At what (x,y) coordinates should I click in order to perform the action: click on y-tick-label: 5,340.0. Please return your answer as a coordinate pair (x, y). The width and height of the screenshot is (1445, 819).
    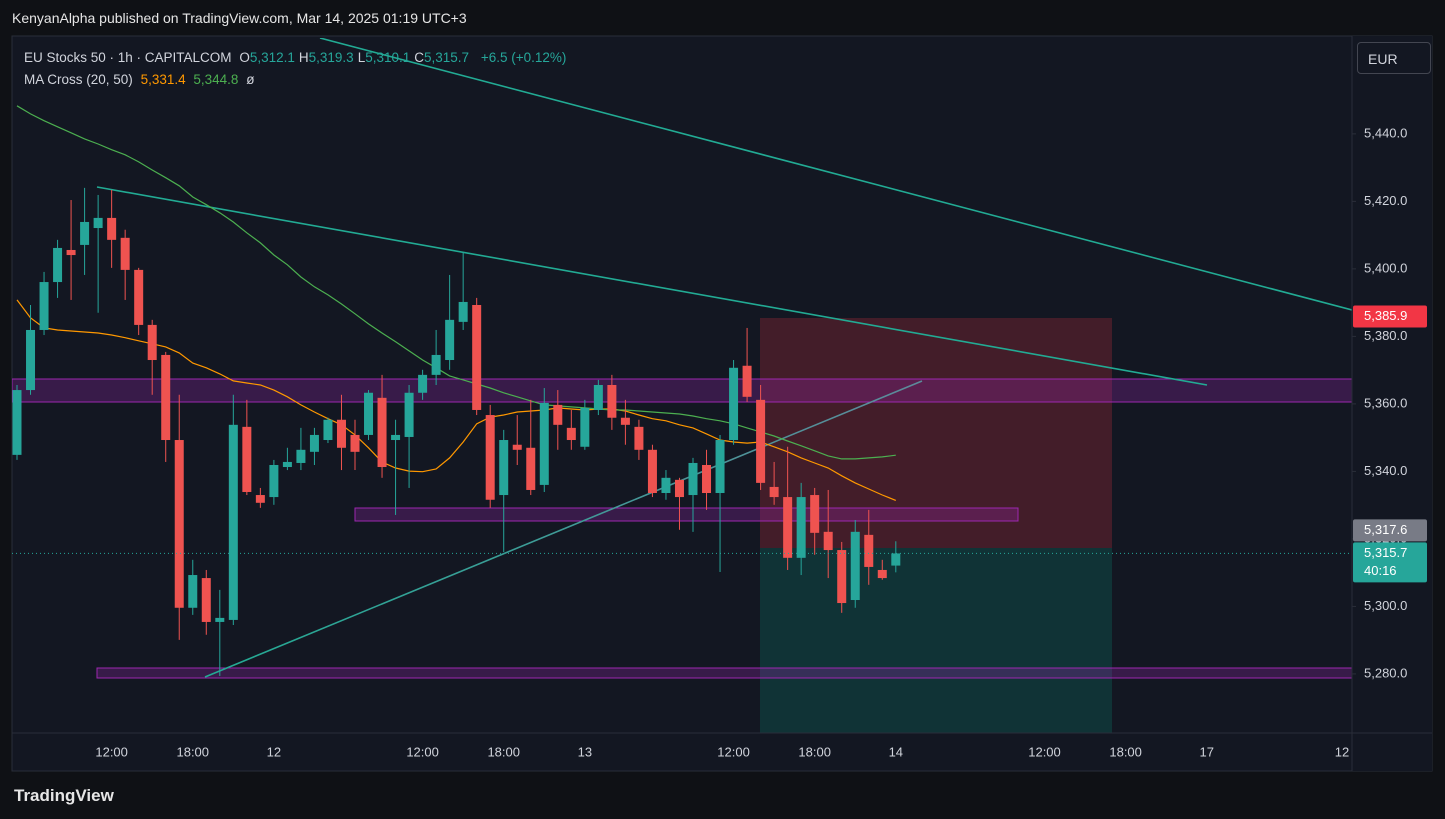
    Looking at the image, I should click on (1385, 470).